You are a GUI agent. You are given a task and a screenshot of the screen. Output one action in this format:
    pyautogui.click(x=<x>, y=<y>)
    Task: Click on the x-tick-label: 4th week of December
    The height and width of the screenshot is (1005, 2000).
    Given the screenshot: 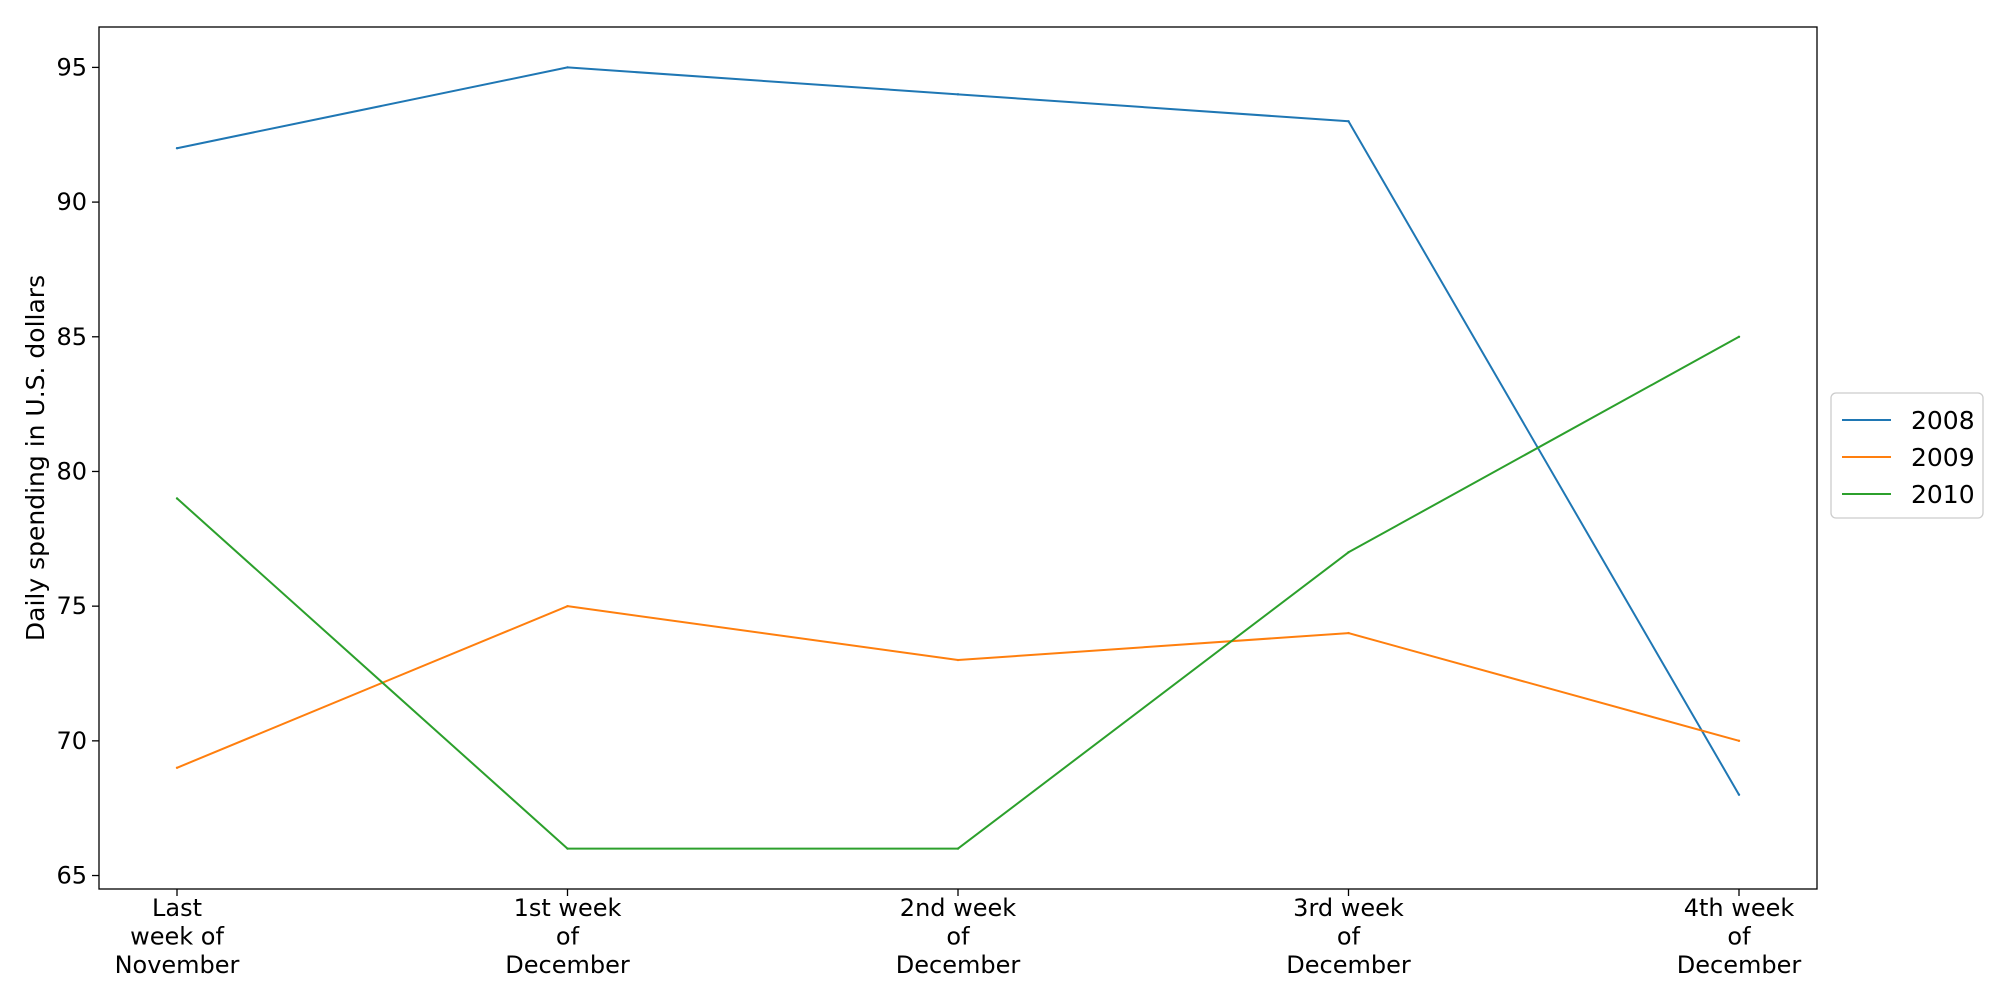 What is the action you would take?
    pyautogui.click(x=1739, y=936)
    